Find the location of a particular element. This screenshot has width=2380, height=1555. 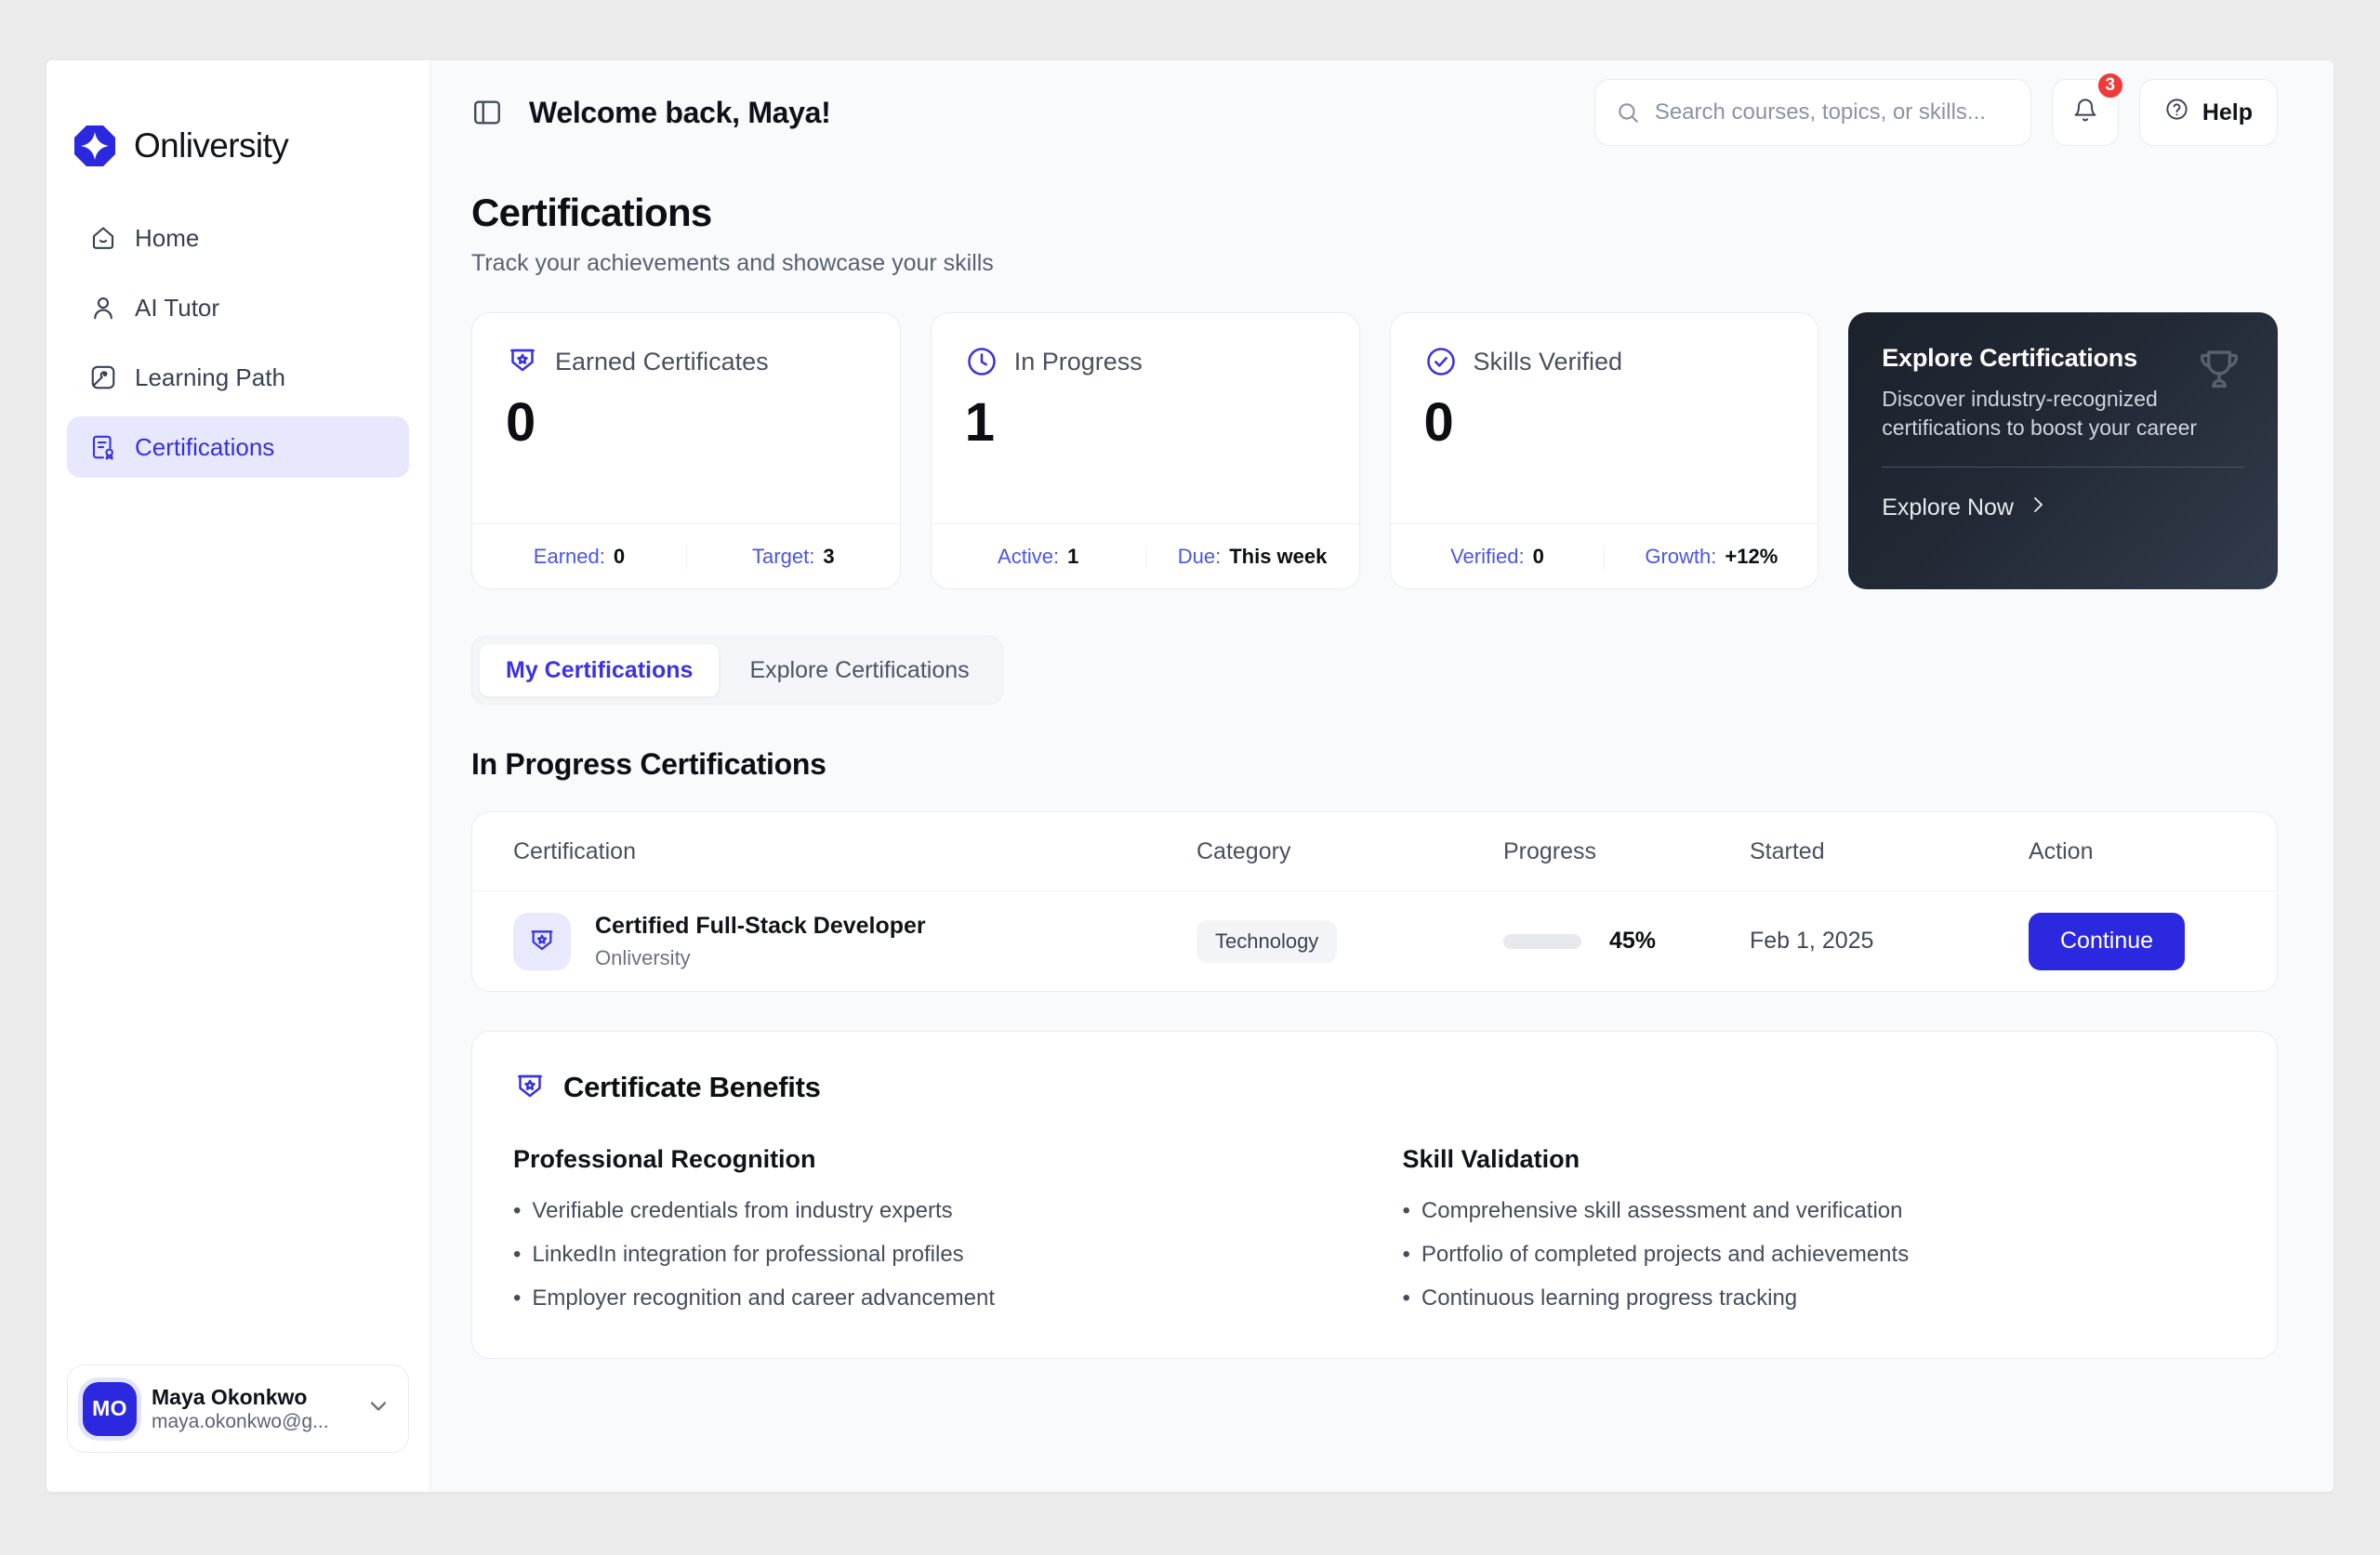

sidebar-spacer is located at coordinates (238, 921).